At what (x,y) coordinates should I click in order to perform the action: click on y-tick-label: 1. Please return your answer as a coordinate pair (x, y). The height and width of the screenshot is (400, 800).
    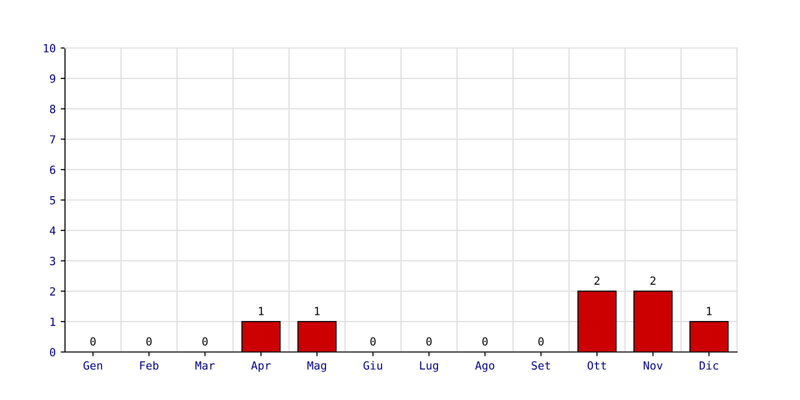
    Looking at the image, I should click on (53, 322).